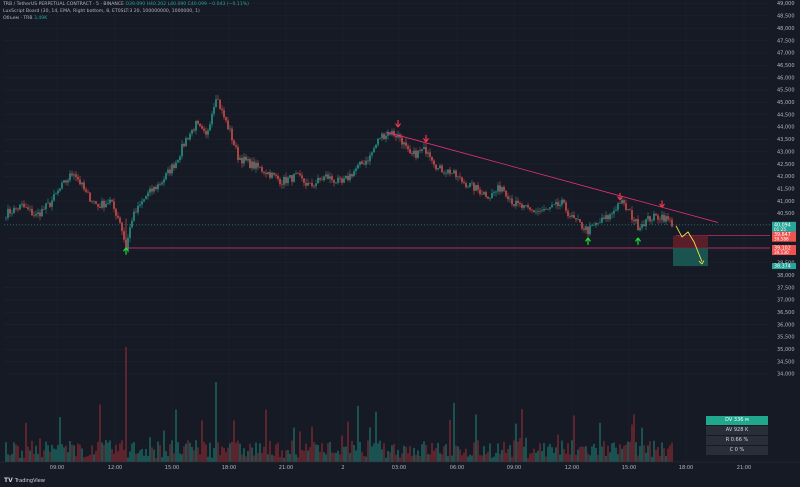  I want to click on time-tick-label: 21:00, so click(286, 468).